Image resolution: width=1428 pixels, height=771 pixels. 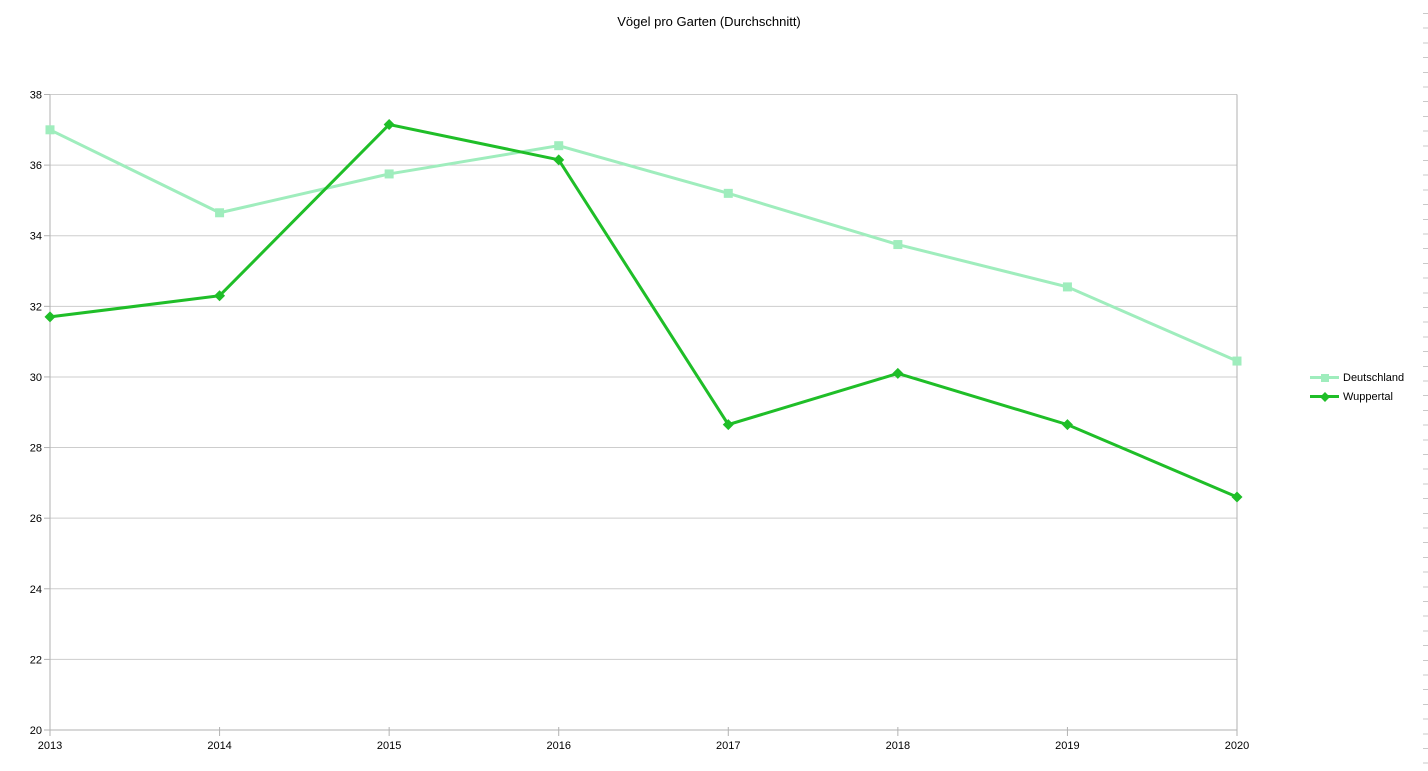 What do you see at coordinates (219, 746) in the screenshot?
I see `x-axis-label: 2014` at bounding box center [219, 746].